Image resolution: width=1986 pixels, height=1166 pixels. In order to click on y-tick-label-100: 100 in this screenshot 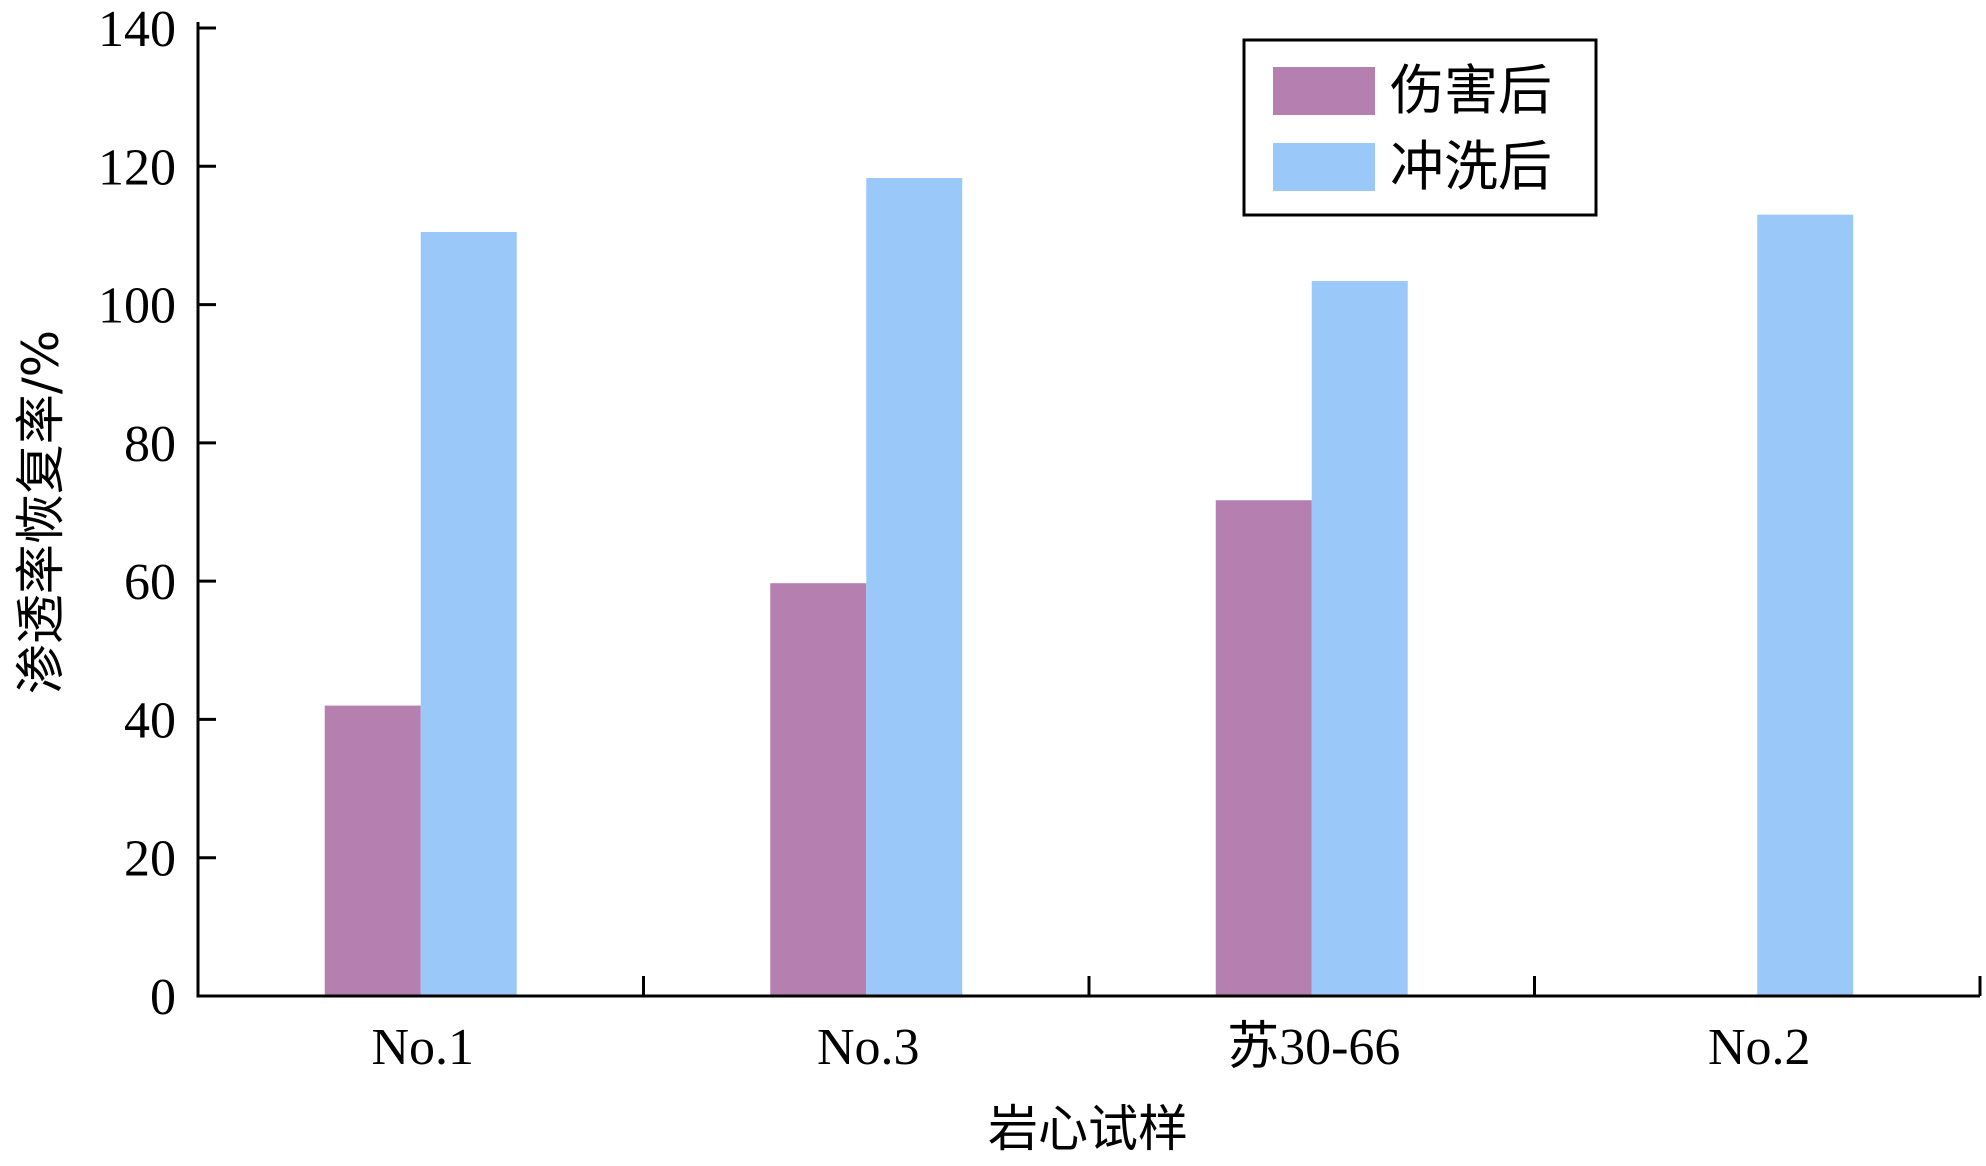, I will do `click(137, 306)`.